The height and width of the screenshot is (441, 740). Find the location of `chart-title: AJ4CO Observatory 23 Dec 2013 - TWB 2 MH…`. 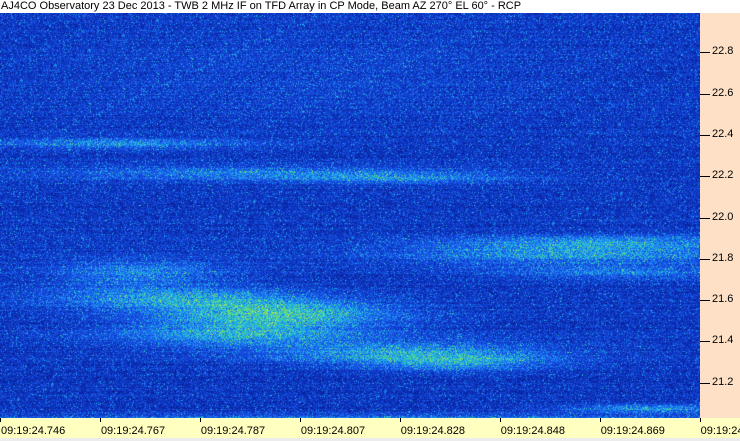

chart-title: AJ4CO Observatory 23 Dec 2013 - TWB 2 MH… is located at coordinates (370, 6).